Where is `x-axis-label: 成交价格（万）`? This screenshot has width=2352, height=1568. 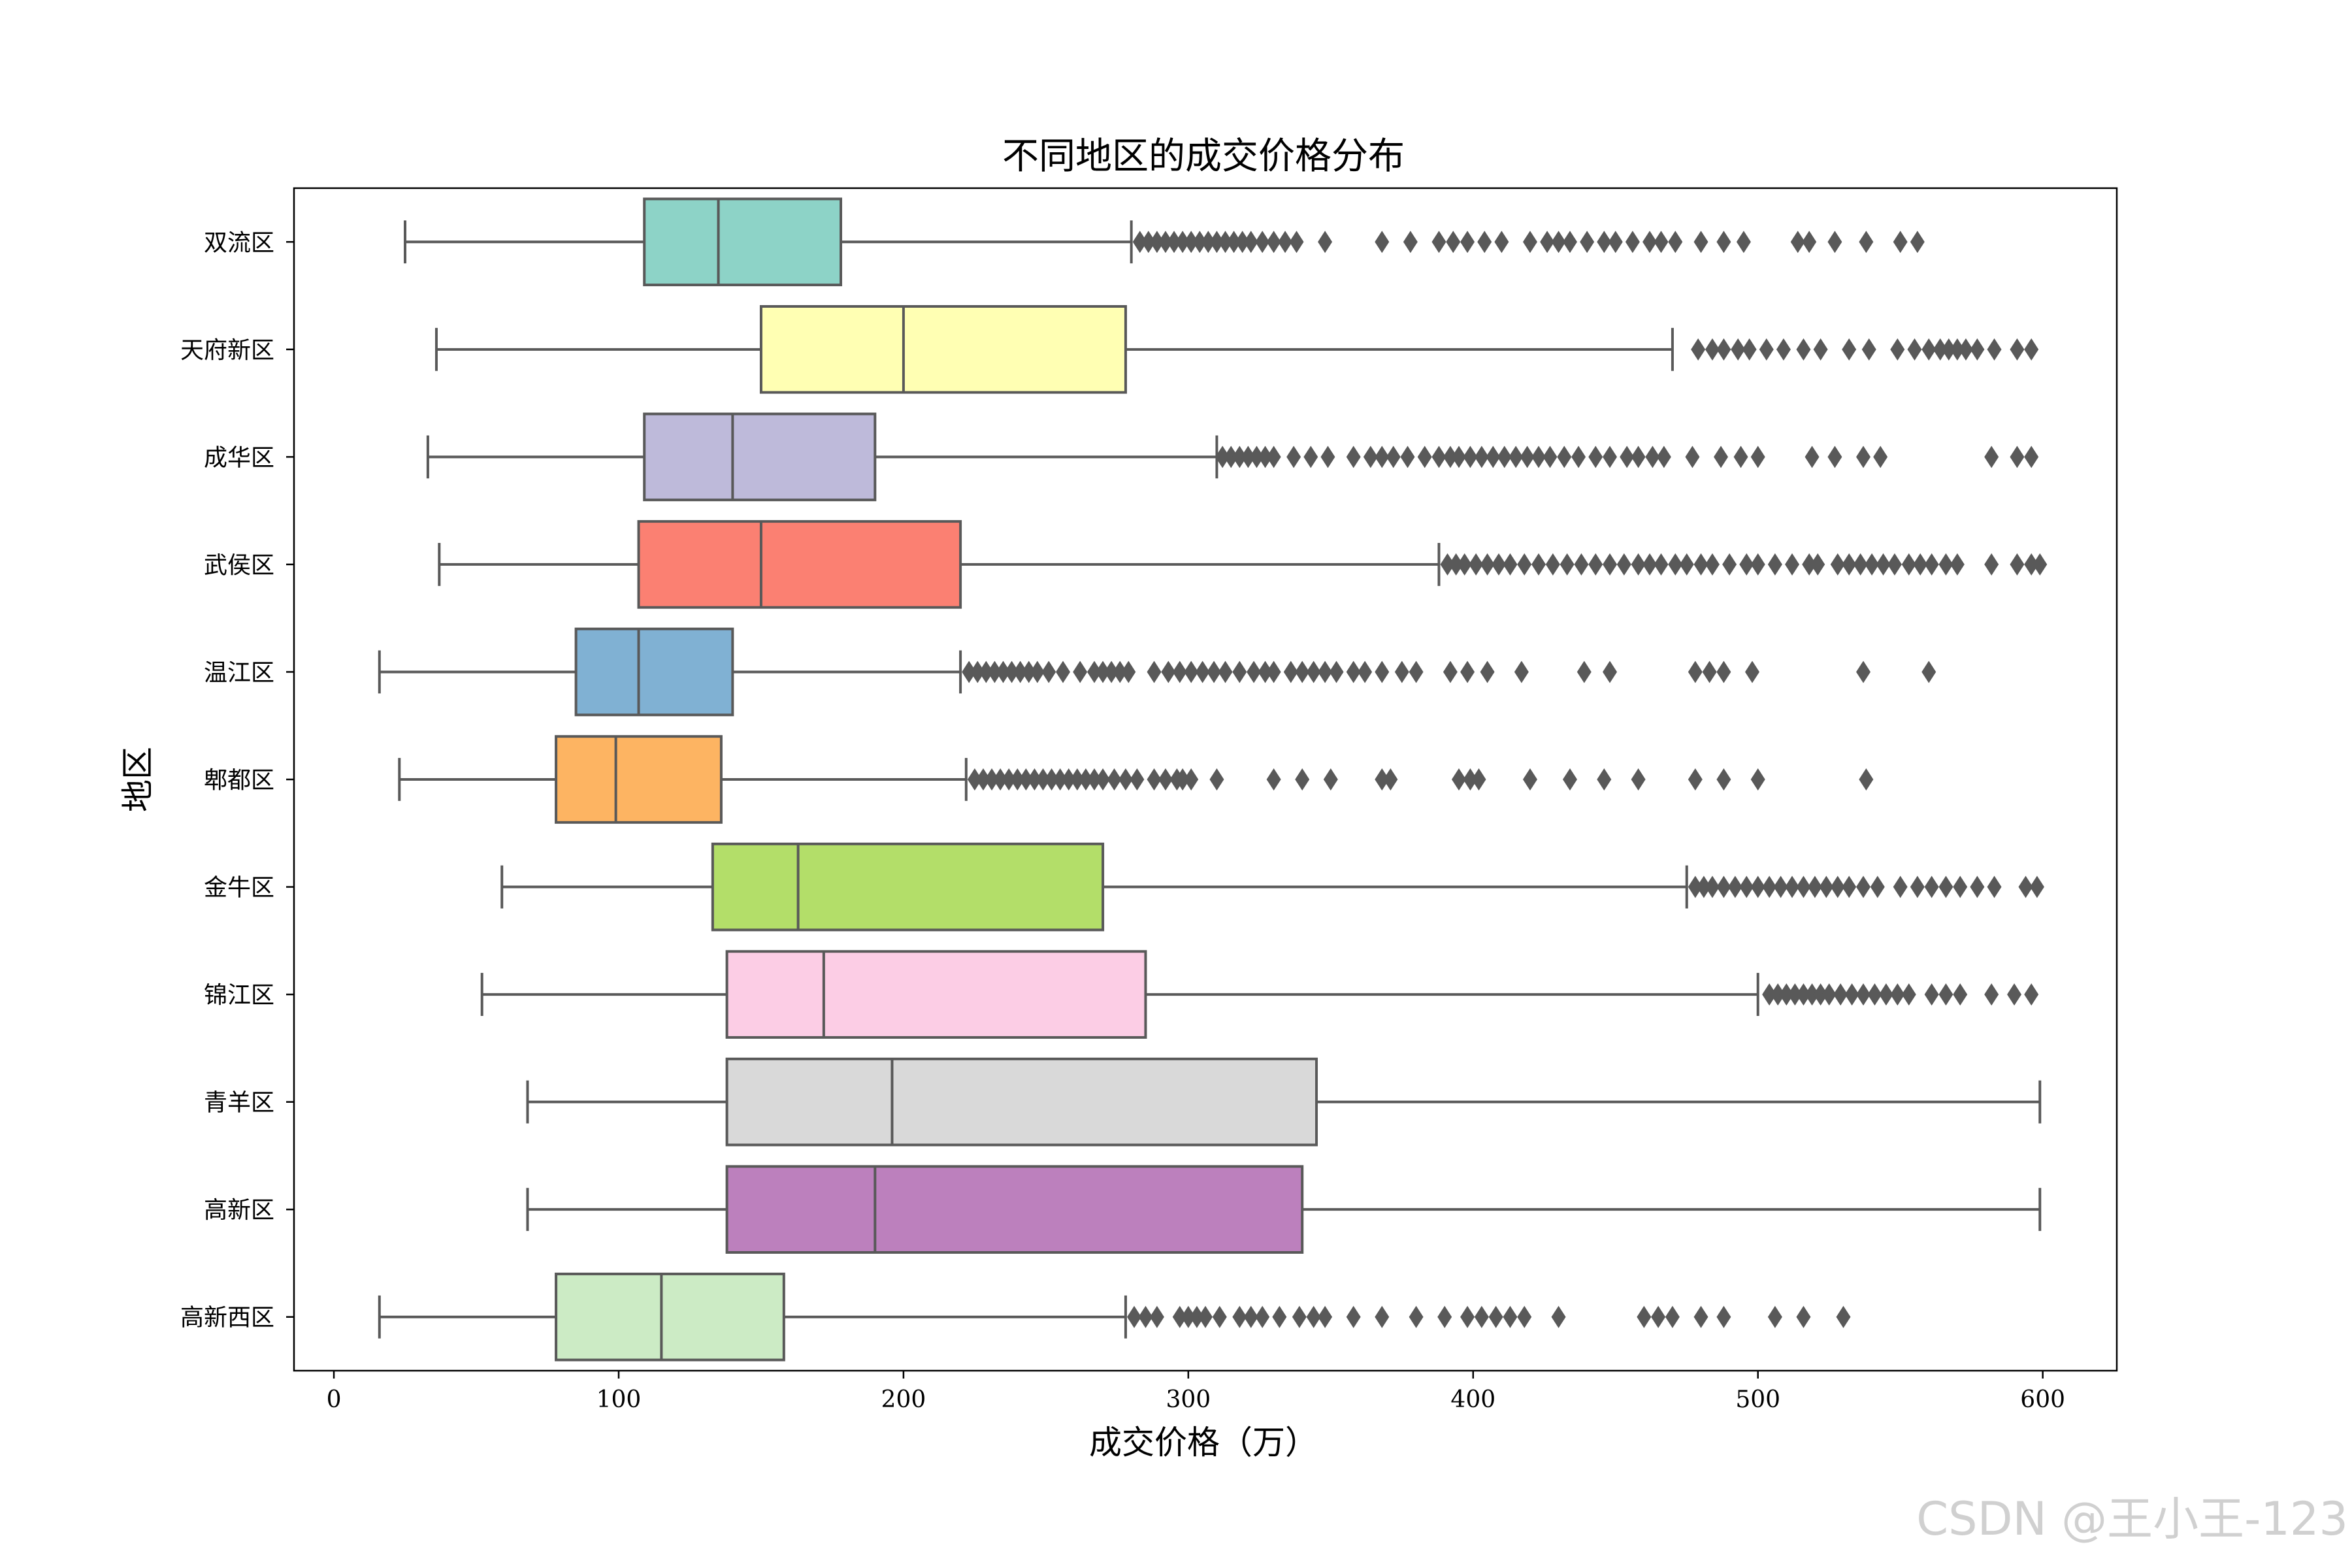
x-axis-label: 成交价格（万） is located at coordinates (1203, 1443).